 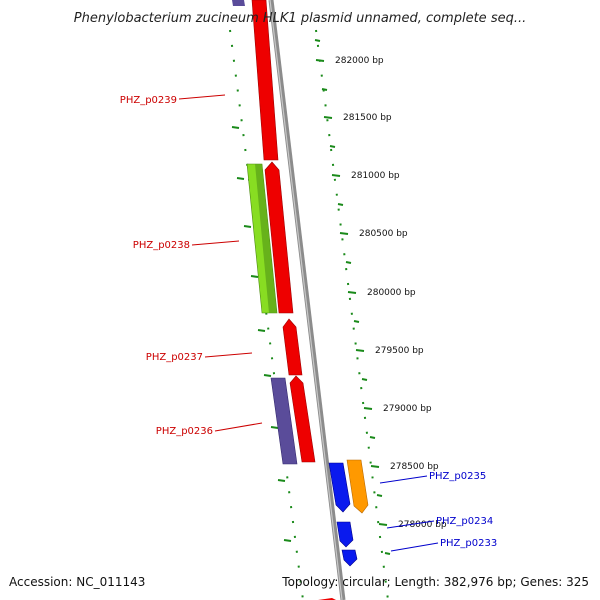 I want to click on sequence-backbone-highlight, so click(x=306, y=300).